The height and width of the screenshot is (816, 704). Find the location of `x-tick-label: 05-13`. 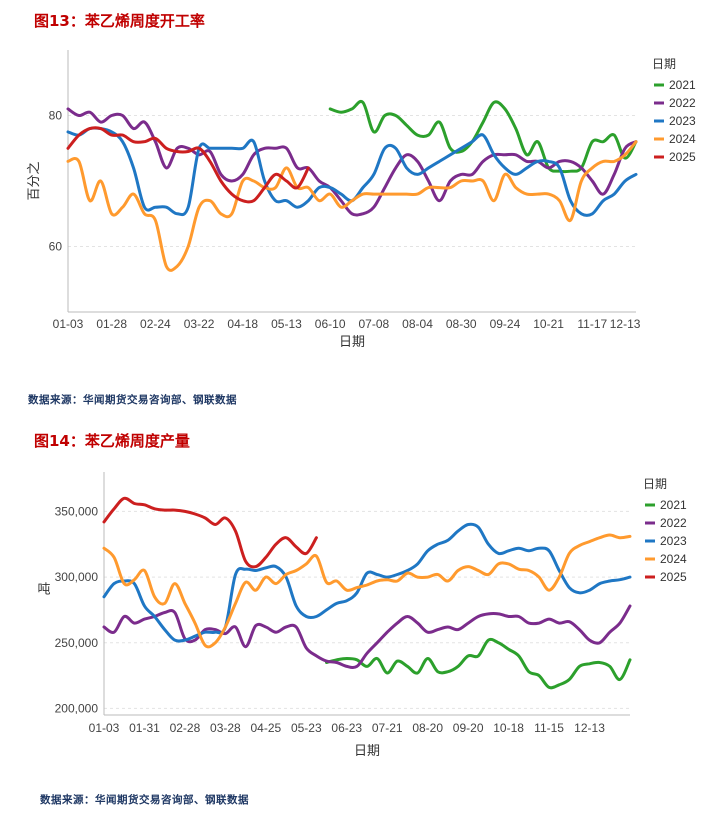

x-tick-label: 05-13 is located at coordinates (286, 324).